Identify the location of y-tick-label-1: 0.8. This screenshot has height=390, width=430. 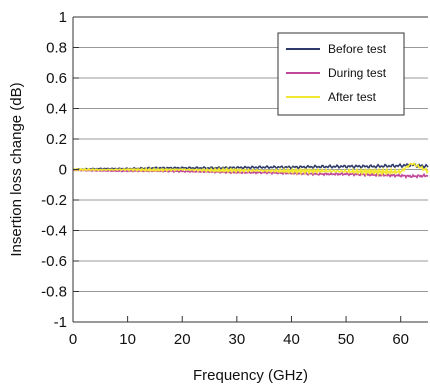
(56, 48).